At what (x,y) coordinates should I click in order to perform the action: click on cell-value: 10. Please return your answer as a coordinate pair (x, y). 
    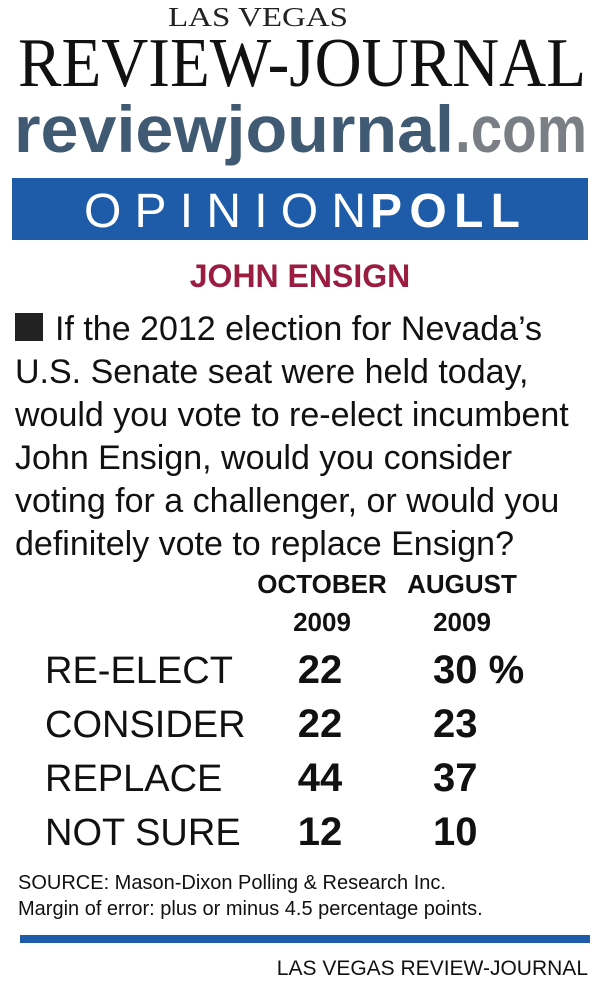
    Looking at the image, I should click on (455, 832).